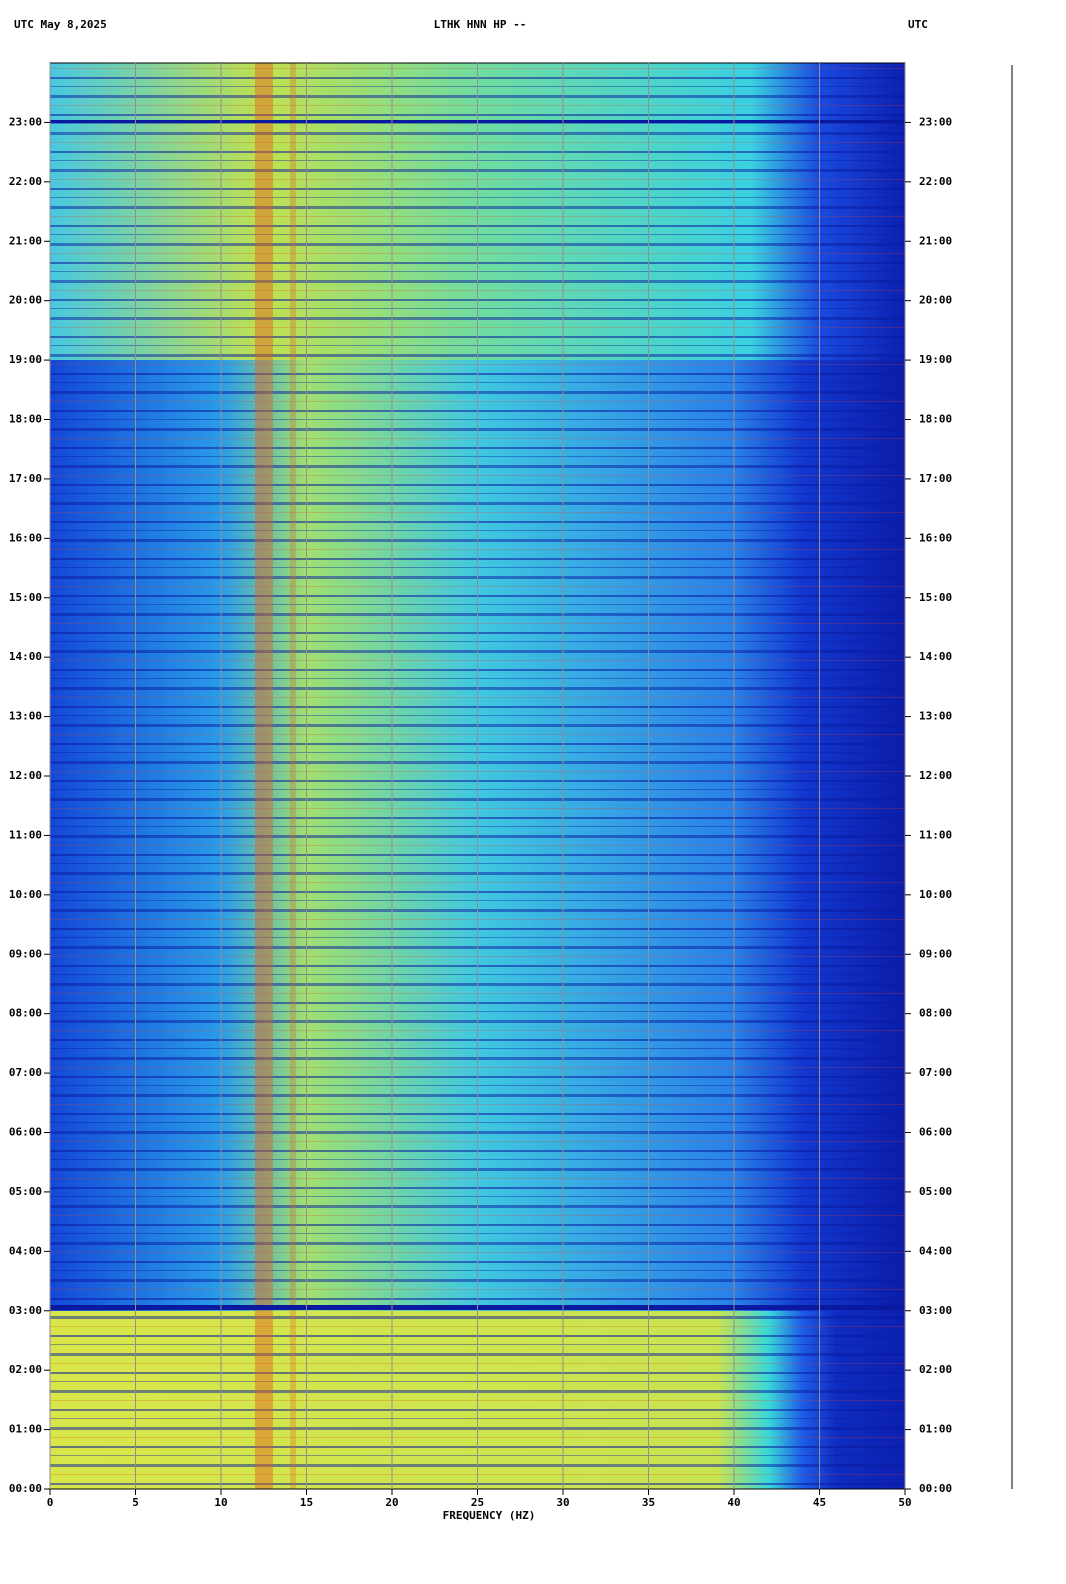  What do you see at coordinates (50, 1502) in the screenshot?
I see `x-tick-label: 0` at bounding box center [50, 1502].